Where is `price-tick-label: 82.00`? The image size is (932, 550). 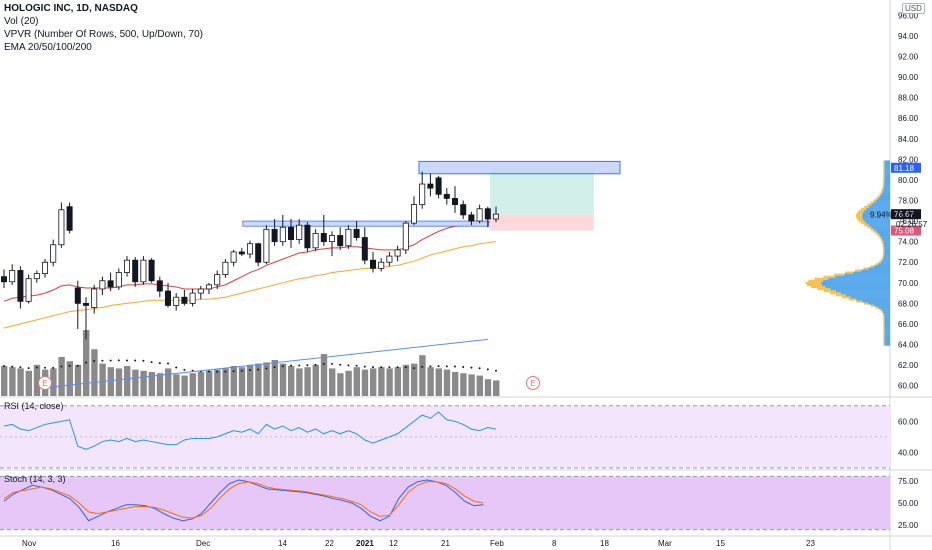
price-tick-label: 82.00 is located at coordinates (908, 159).